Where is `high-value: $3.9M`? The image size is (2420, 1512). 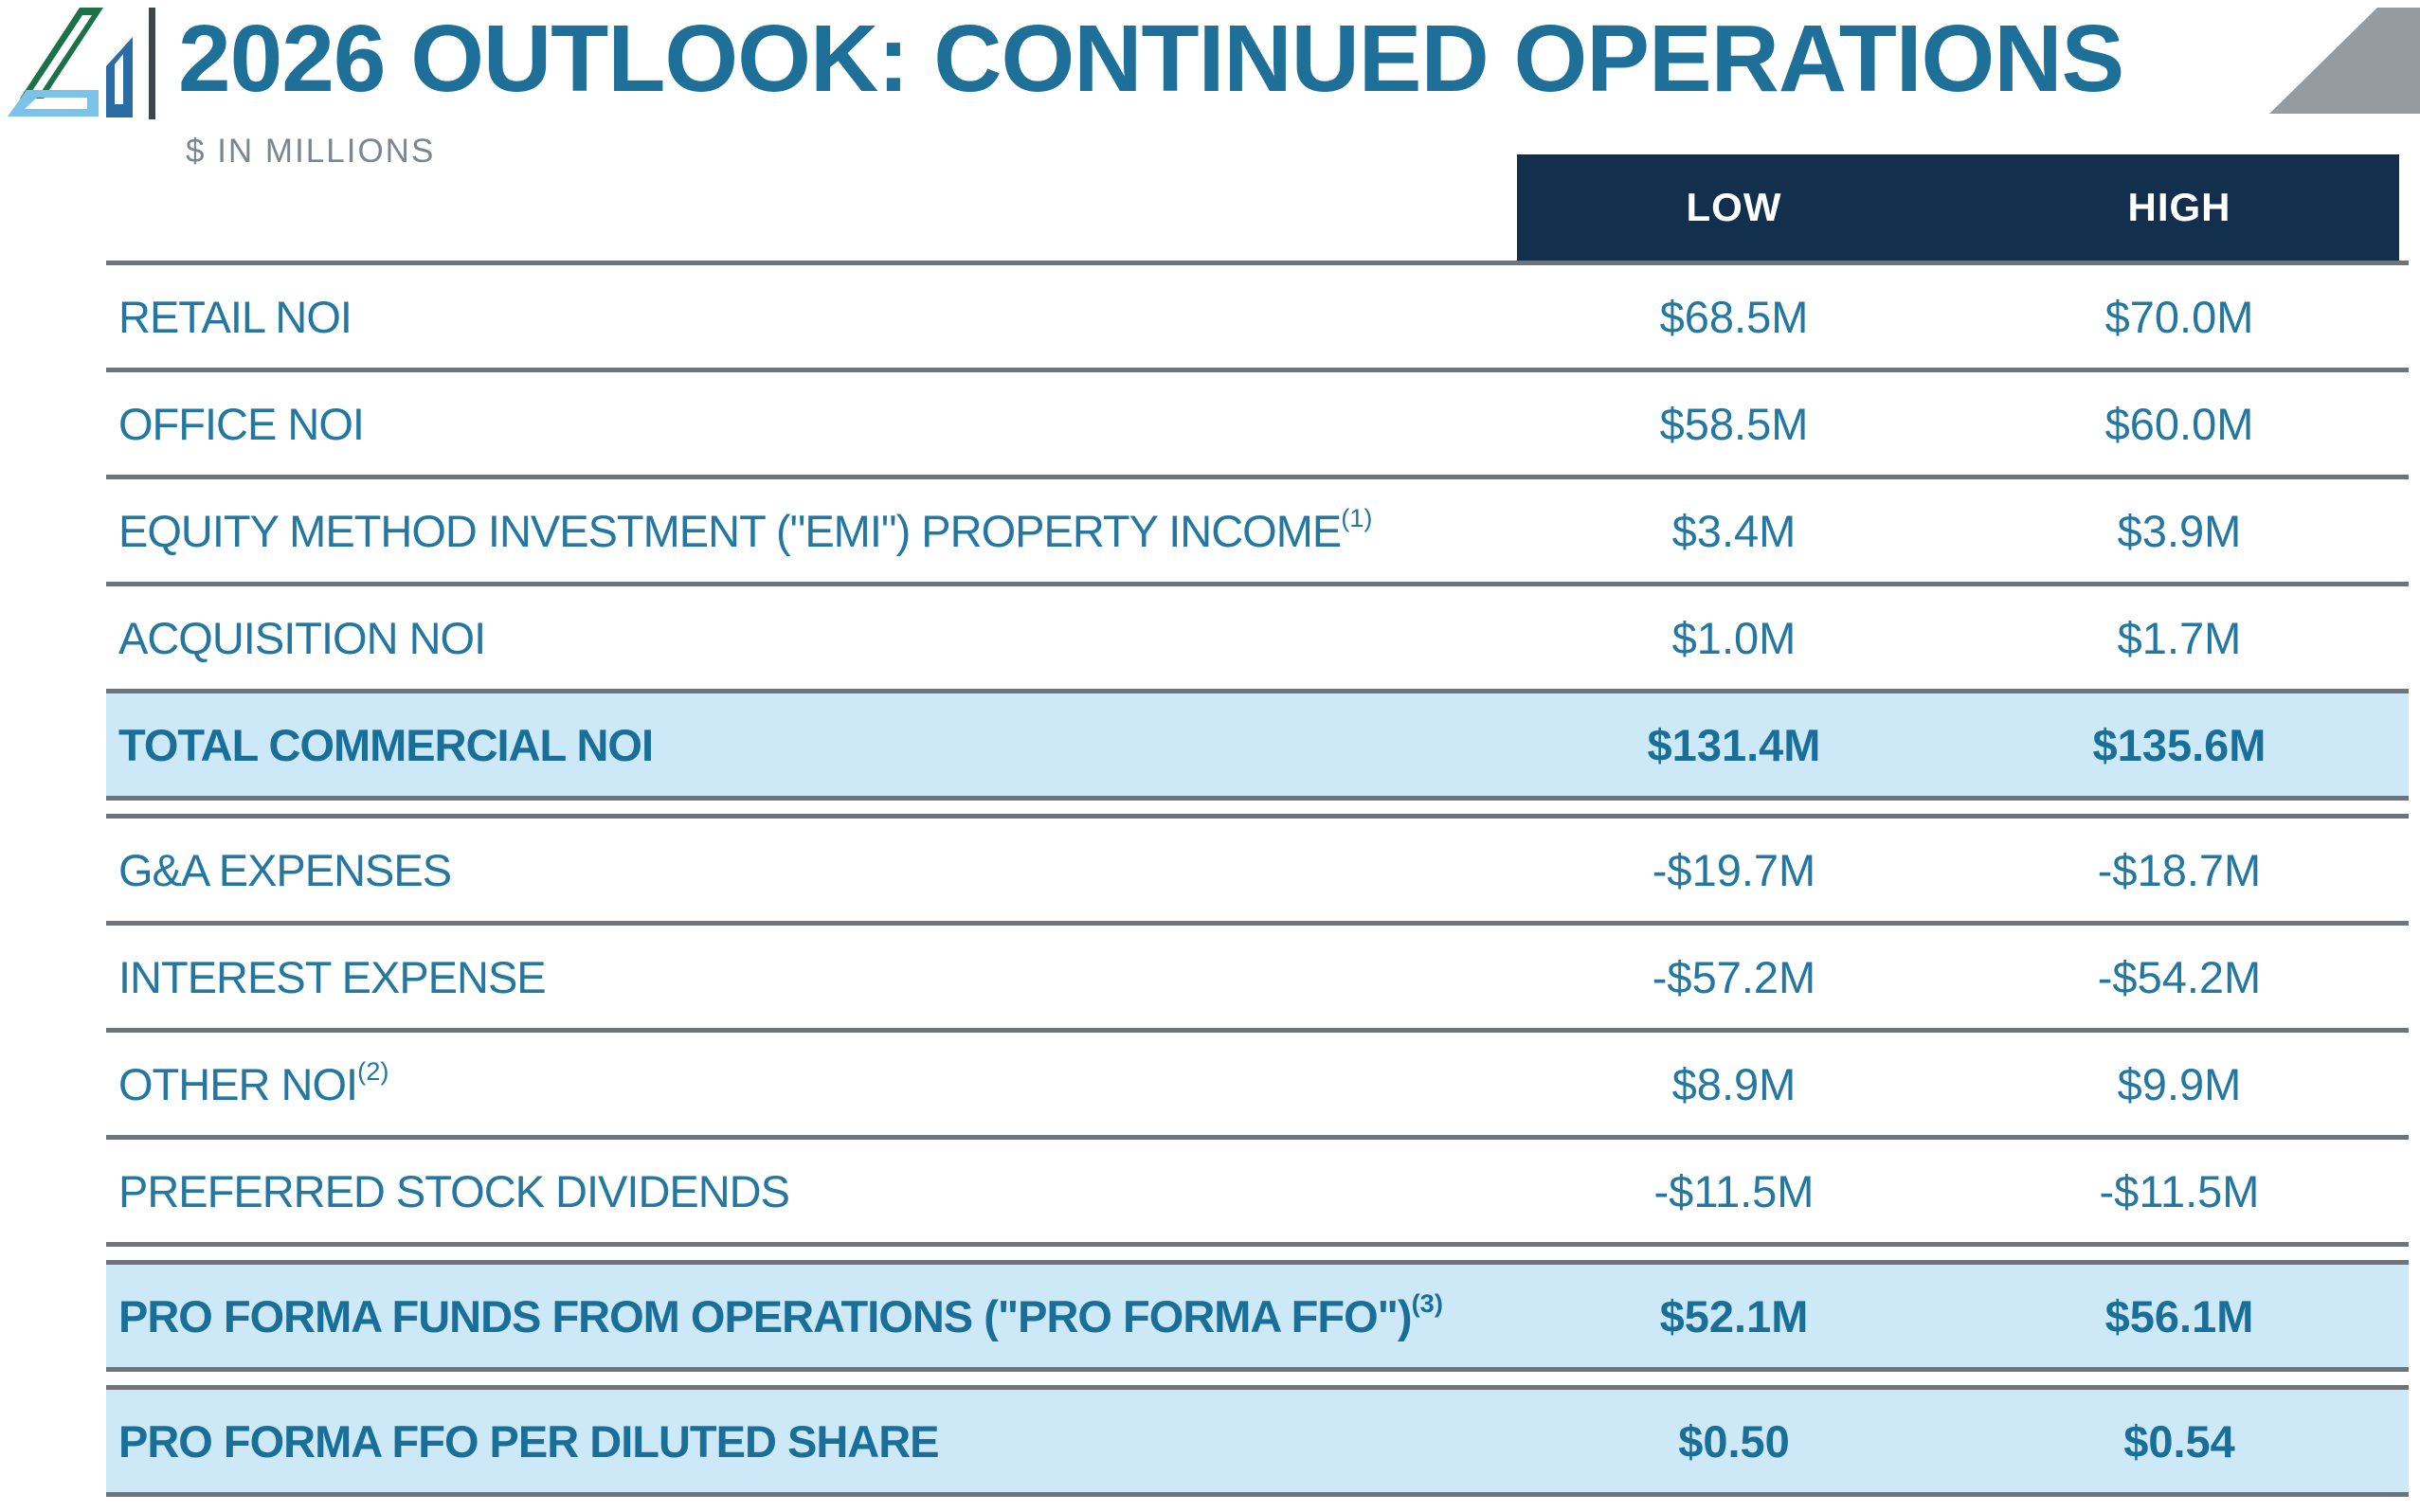 high-value: $3.9M is located at coordinates (2179, 530).